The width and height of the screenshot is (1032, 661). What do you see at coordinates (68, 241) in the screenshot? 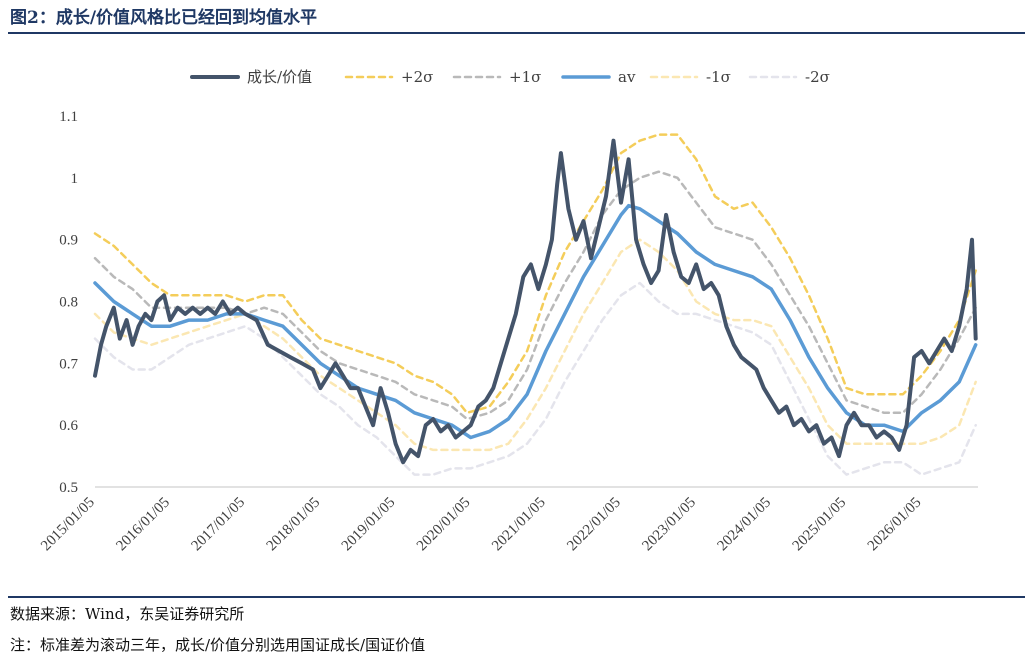
I see `y-tick-label: 0.9` at bounding box center [68, 241].